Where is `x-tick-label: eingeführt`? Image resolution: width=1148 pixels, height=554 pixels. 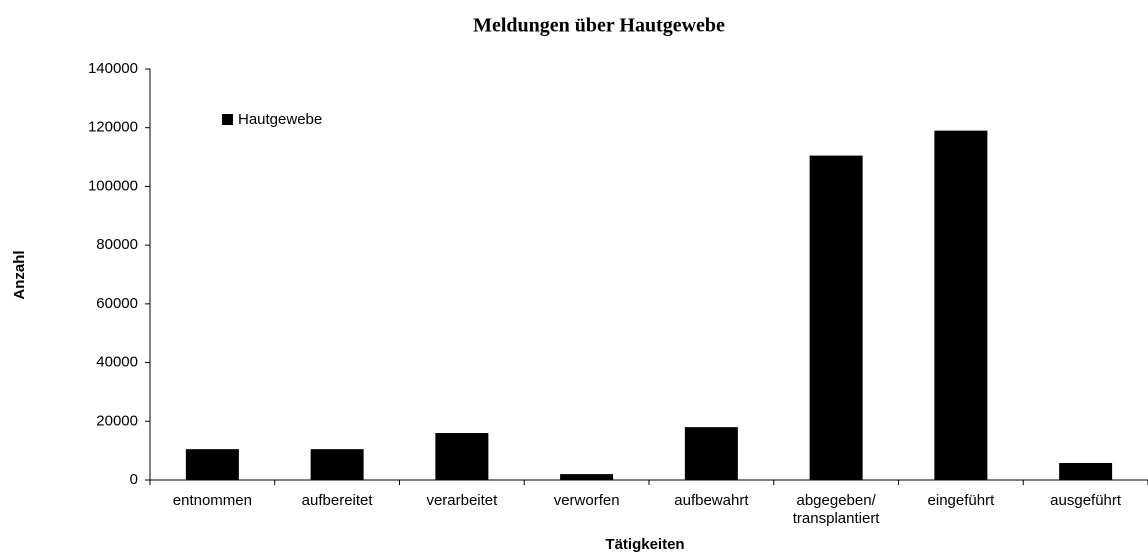 x-tick-label: eingeführt is located at coordinates (961, 500).